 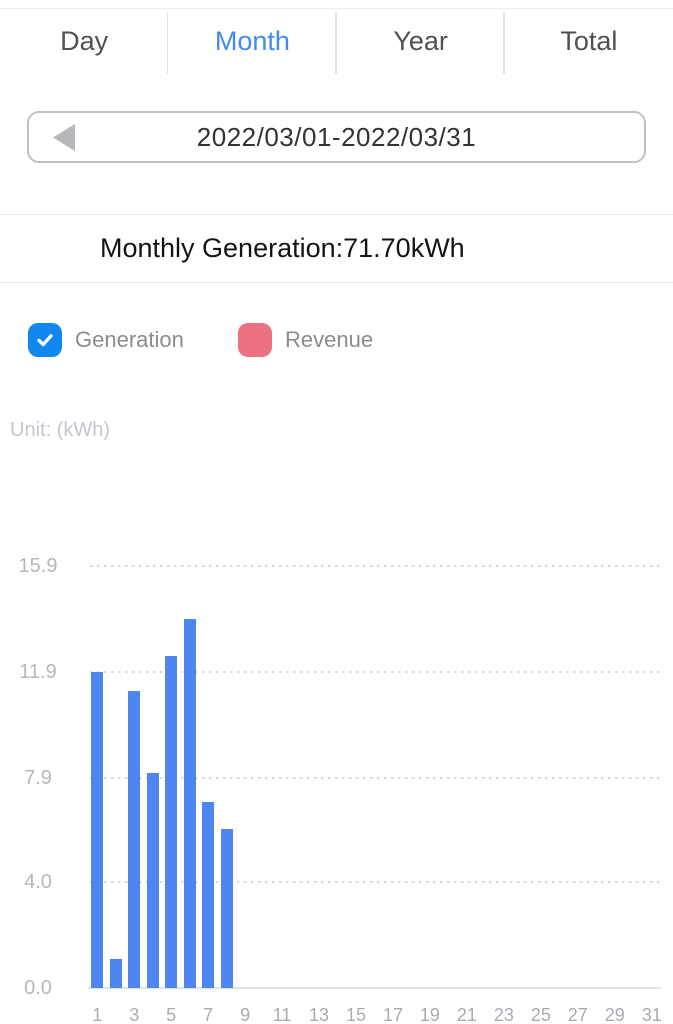 I want to click on x-tick-label-day-29: 29, so click(x=614, y=1014).